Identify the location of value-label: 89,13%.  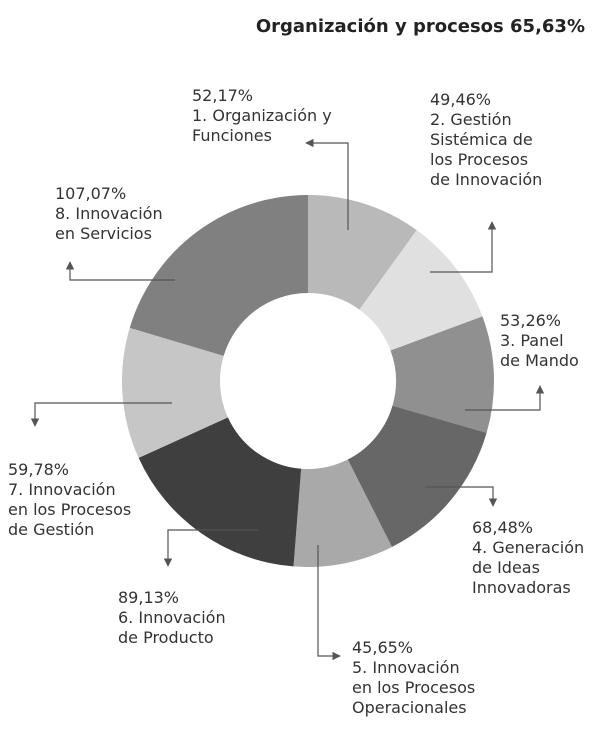
(149, 597).